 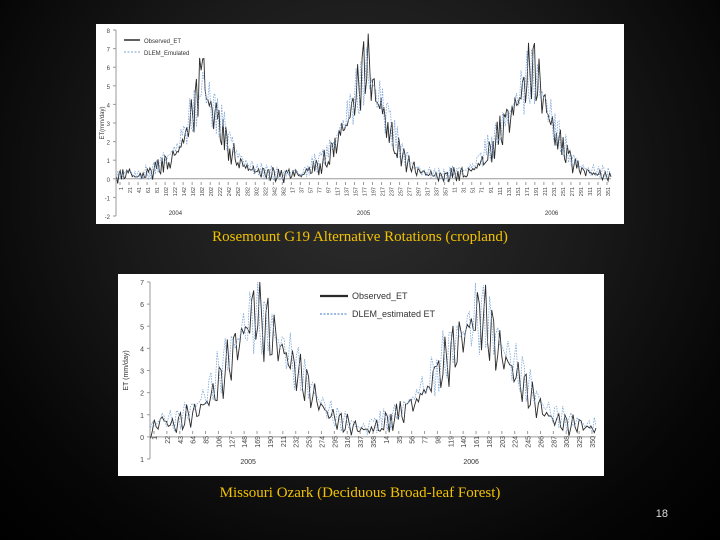 I want to click on x-tick-label: 169, so click(x=258, y=442).